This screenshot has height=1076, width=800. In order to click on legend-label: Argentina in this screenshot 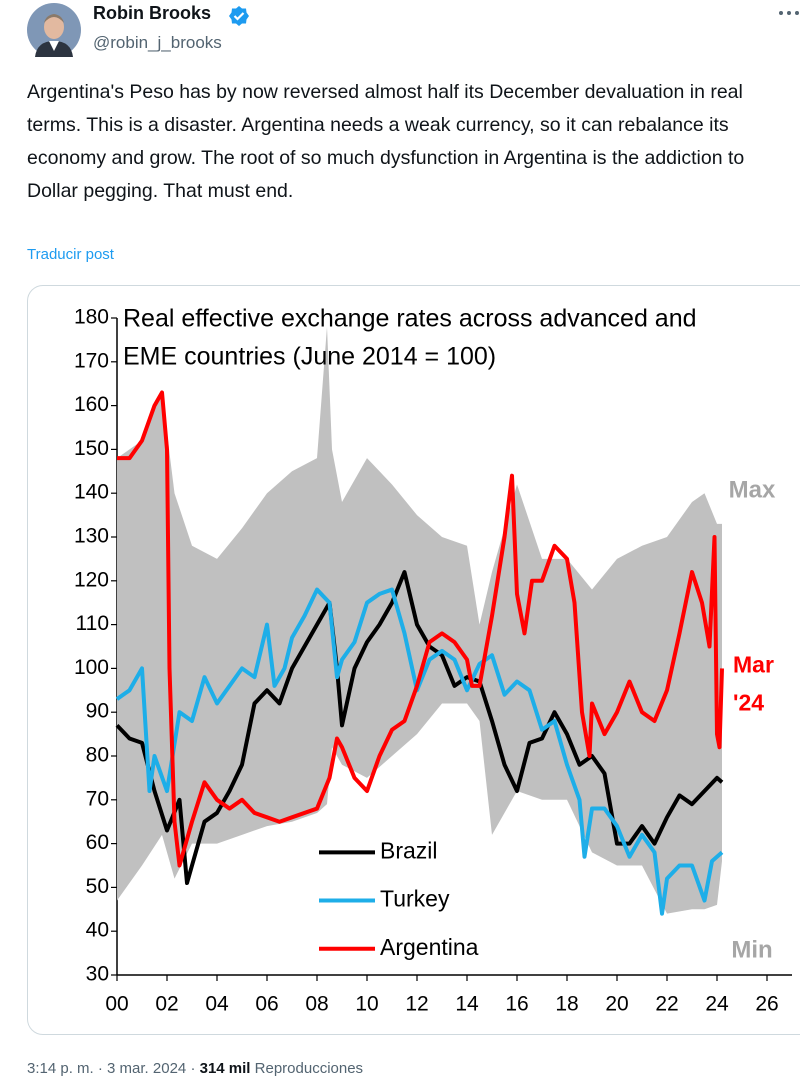, I will do `click(429, 947)`.